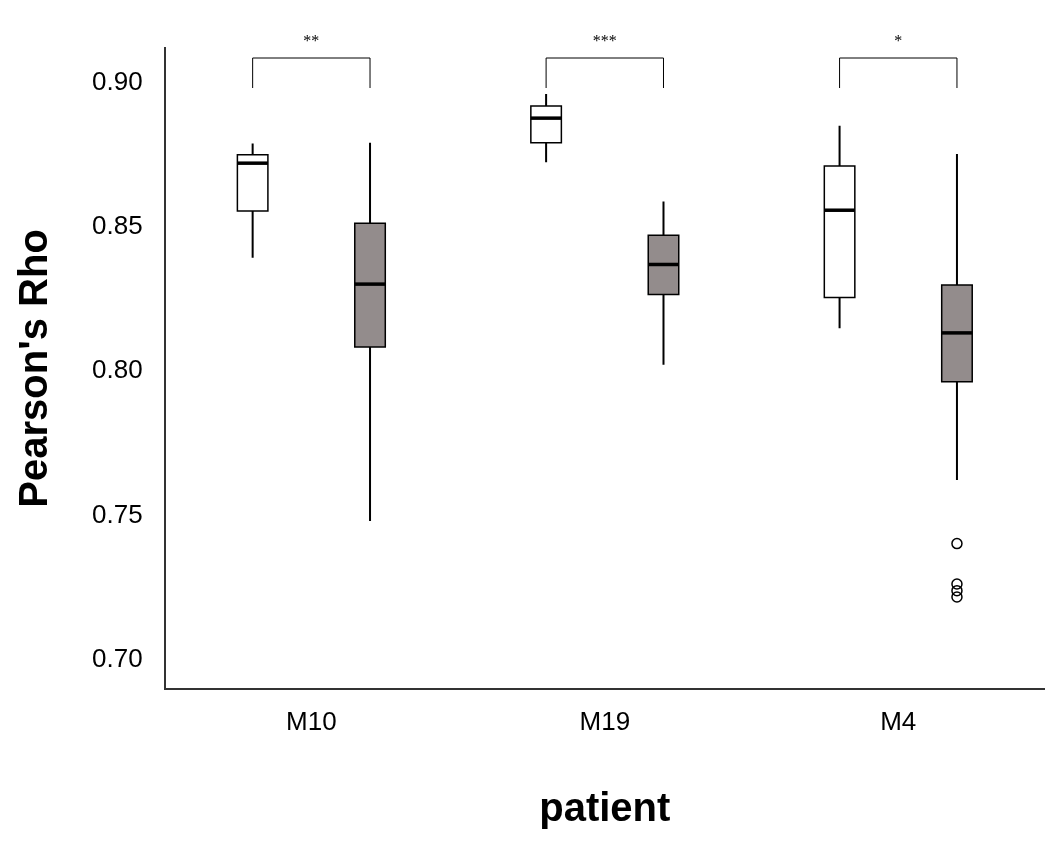 This screenshot has height=846, width=1053. I want to click on y-axis-title: Pearson's Rho, so click(33, 368).